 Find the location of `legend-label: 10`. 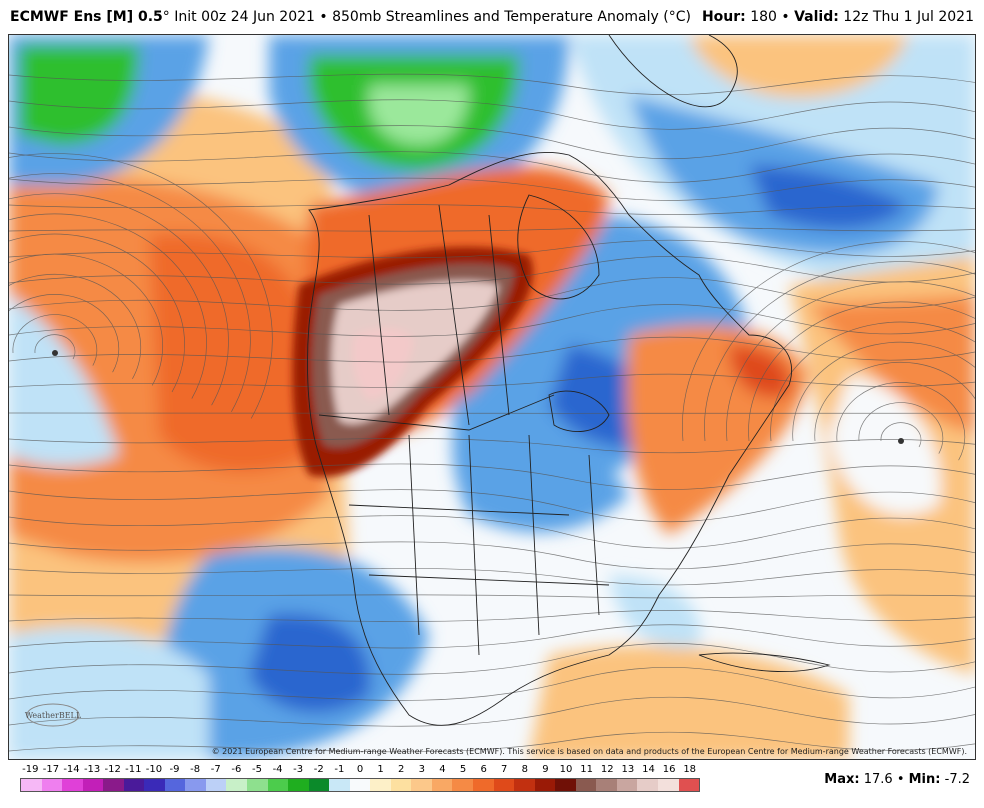

legend-label: 10 is located at coordinates (566, 769).